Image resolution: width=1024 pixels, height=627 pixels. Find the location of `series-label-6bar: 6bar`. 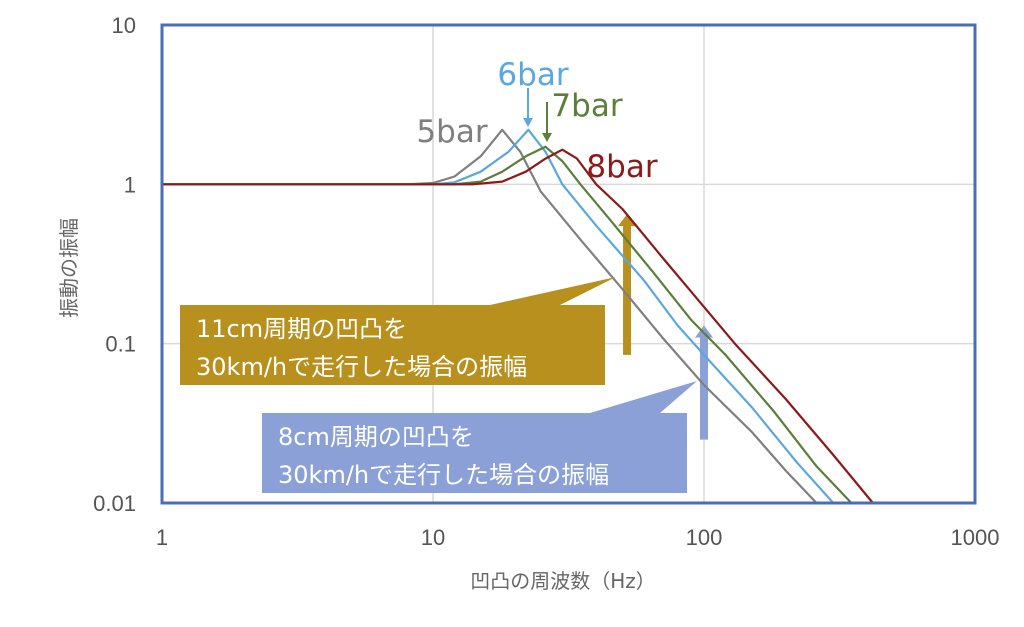

series-label-6bar: 6bar is located at coordinates (532, 75).